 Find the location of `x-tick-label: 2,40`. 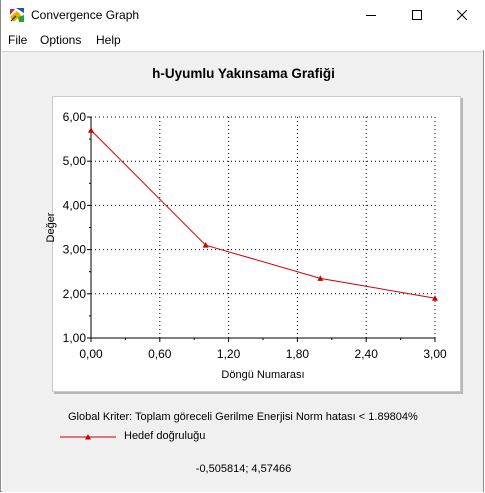

x-tick-label: 2,40 is located at coordinates (367, 354).